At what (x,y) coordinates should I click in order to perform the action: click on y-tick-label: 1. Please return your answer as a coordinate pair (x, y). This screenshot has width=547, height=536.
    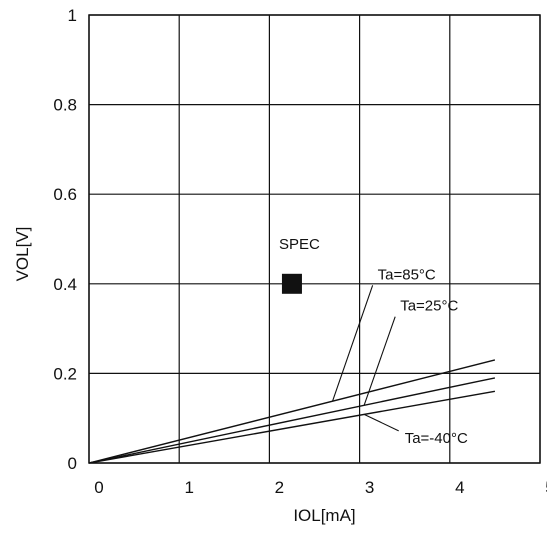
    Looking at the image, I should click on (72, 15).